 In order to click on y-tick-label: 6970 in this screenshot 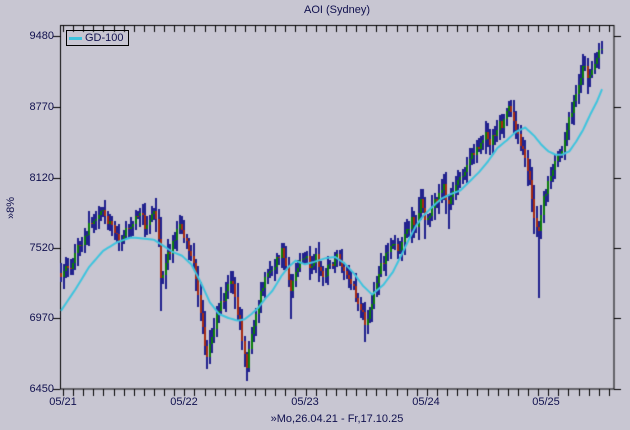, I will do `click(41, 318)`.